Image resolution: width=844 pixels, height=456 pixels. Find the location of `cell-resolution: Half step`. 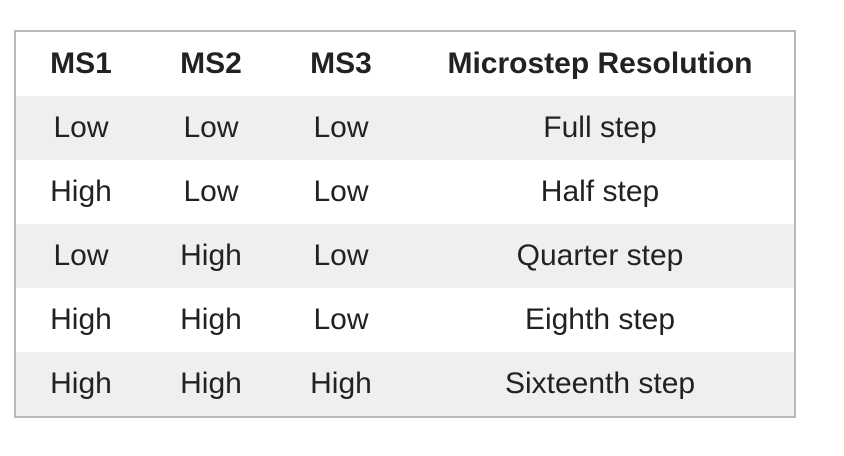

cell-resolution: Half step is located at coordinates (600, 191).